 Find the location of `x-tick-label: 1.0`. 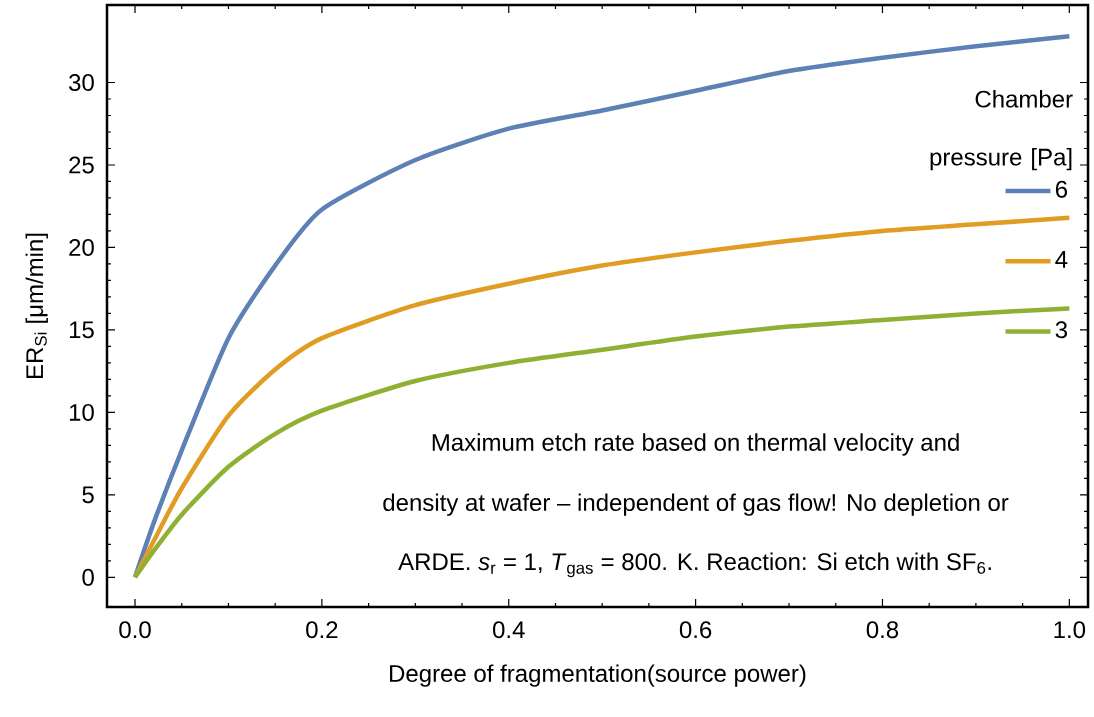

x-tick-label: 1.0 is located at coordinates (1070, 630).